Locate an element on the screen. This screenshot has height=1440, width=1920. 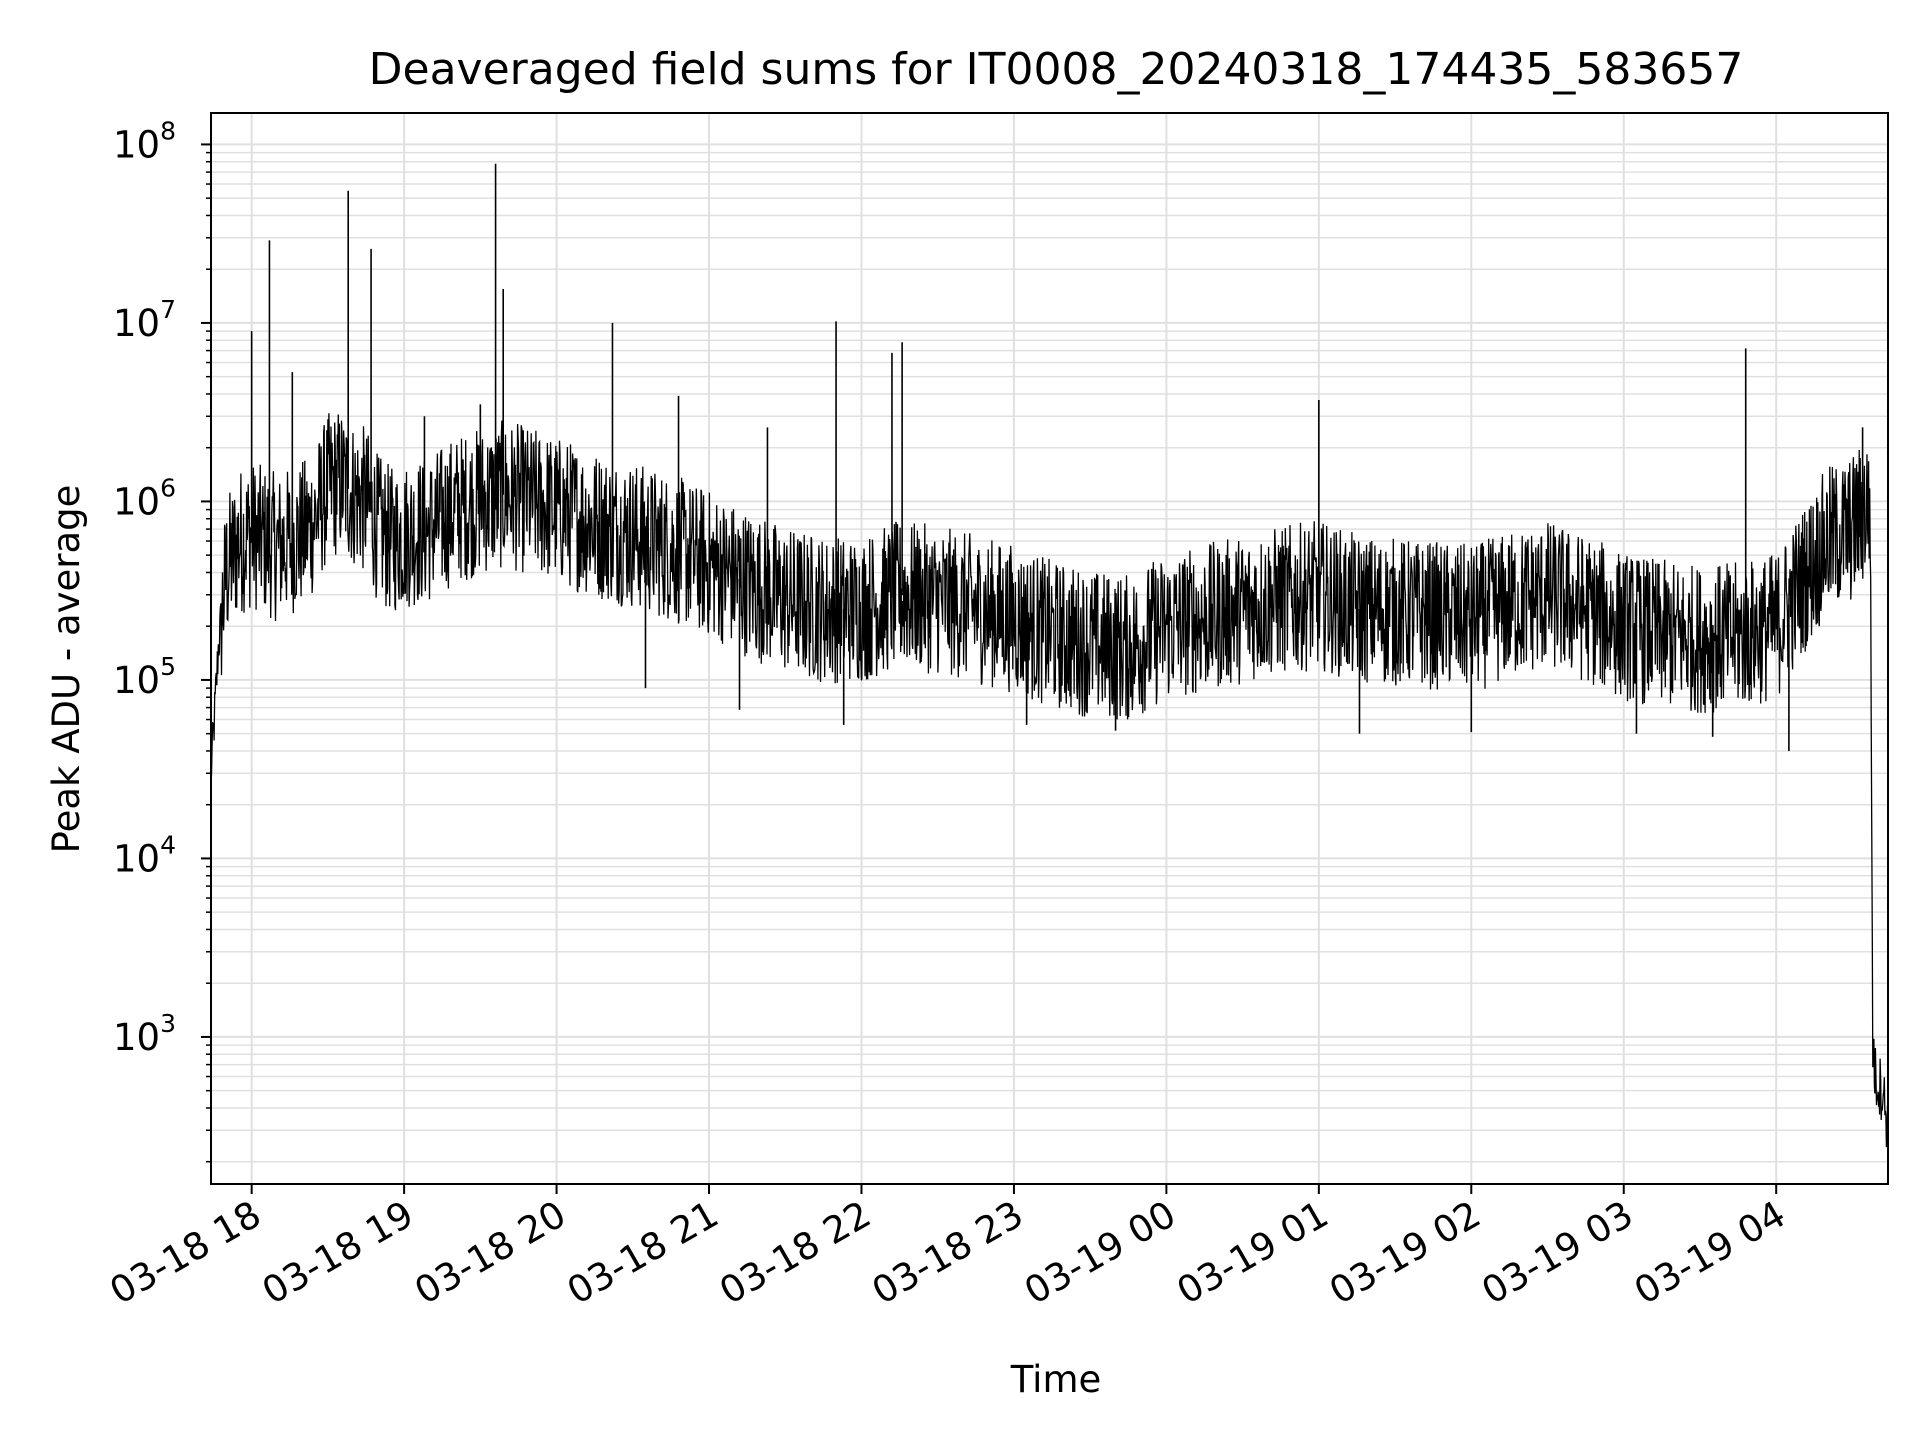
y-tick-exponent: 4 is located at coordinates (168, 844).